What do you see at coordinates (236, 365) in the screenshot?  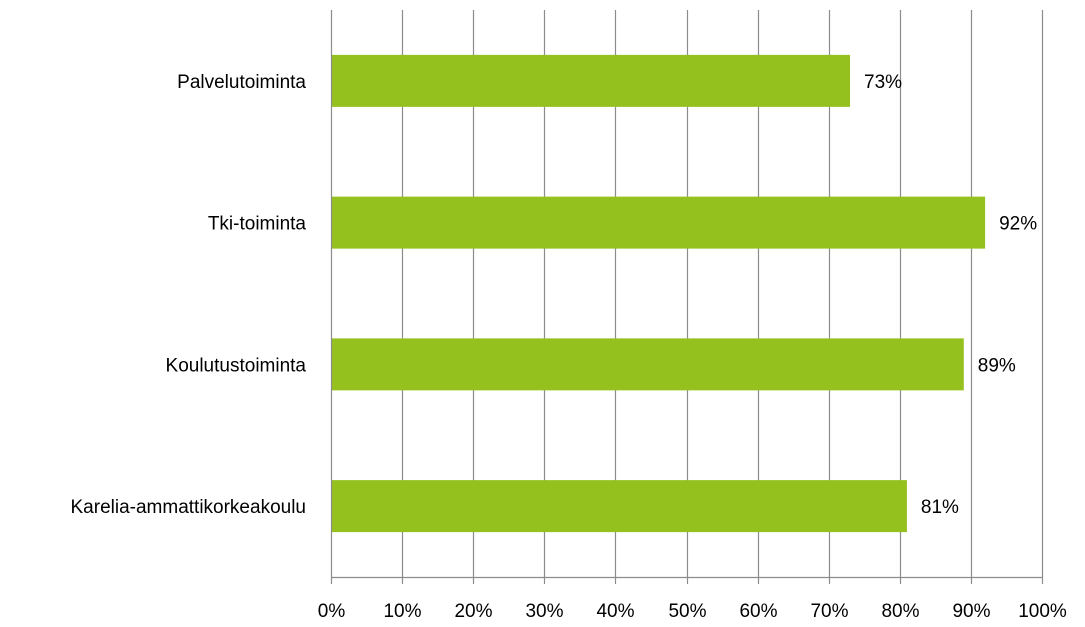 I see `category-label: Koulutustoiminta` at bounding box center [236, 365].